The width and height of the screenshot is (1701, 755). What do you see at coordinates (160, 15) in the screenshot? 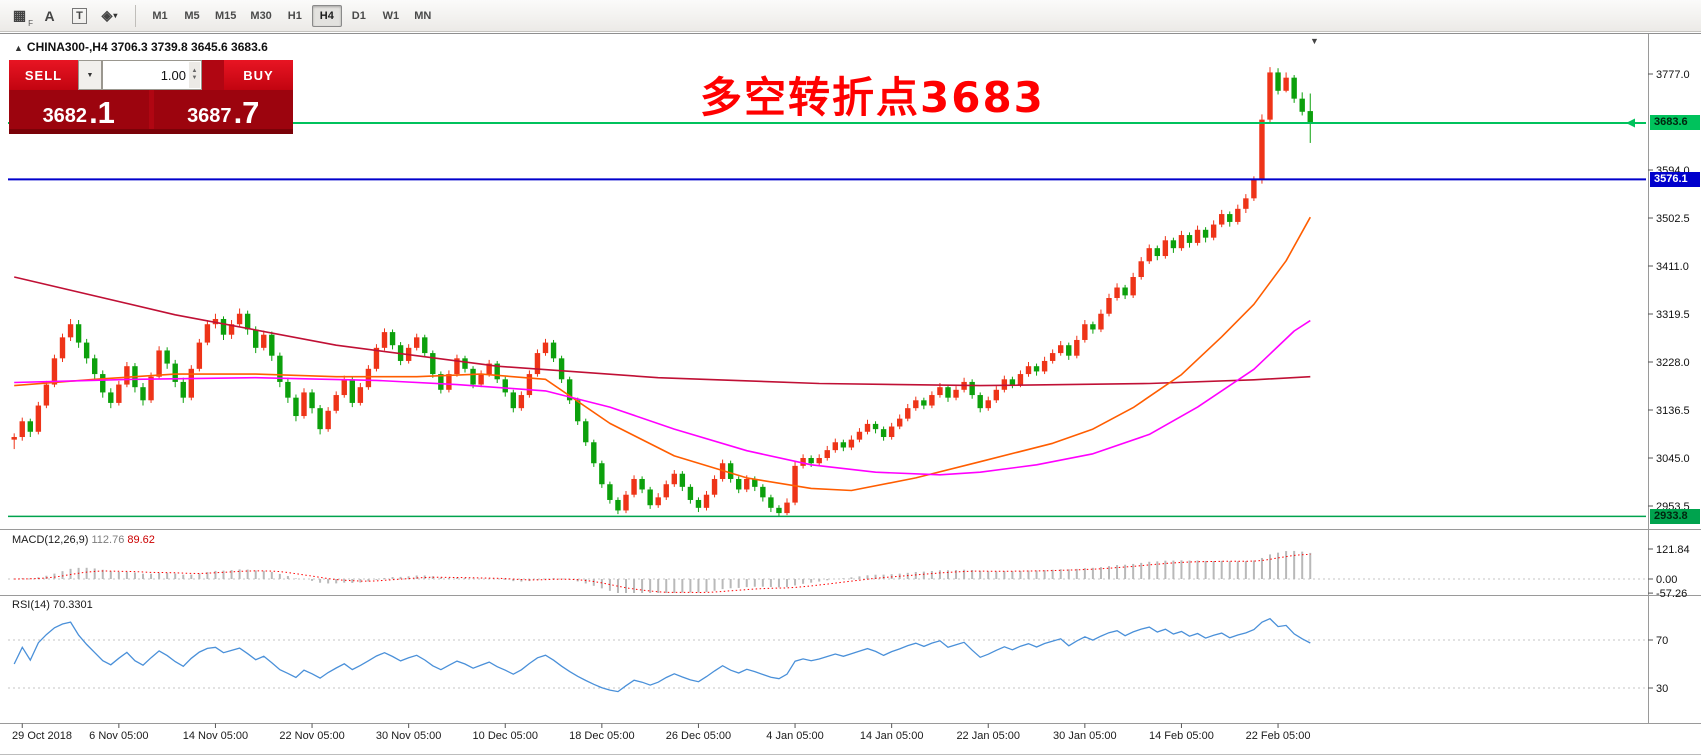
I see `timeframe-m1: M1` at bounding box center [160, 15].